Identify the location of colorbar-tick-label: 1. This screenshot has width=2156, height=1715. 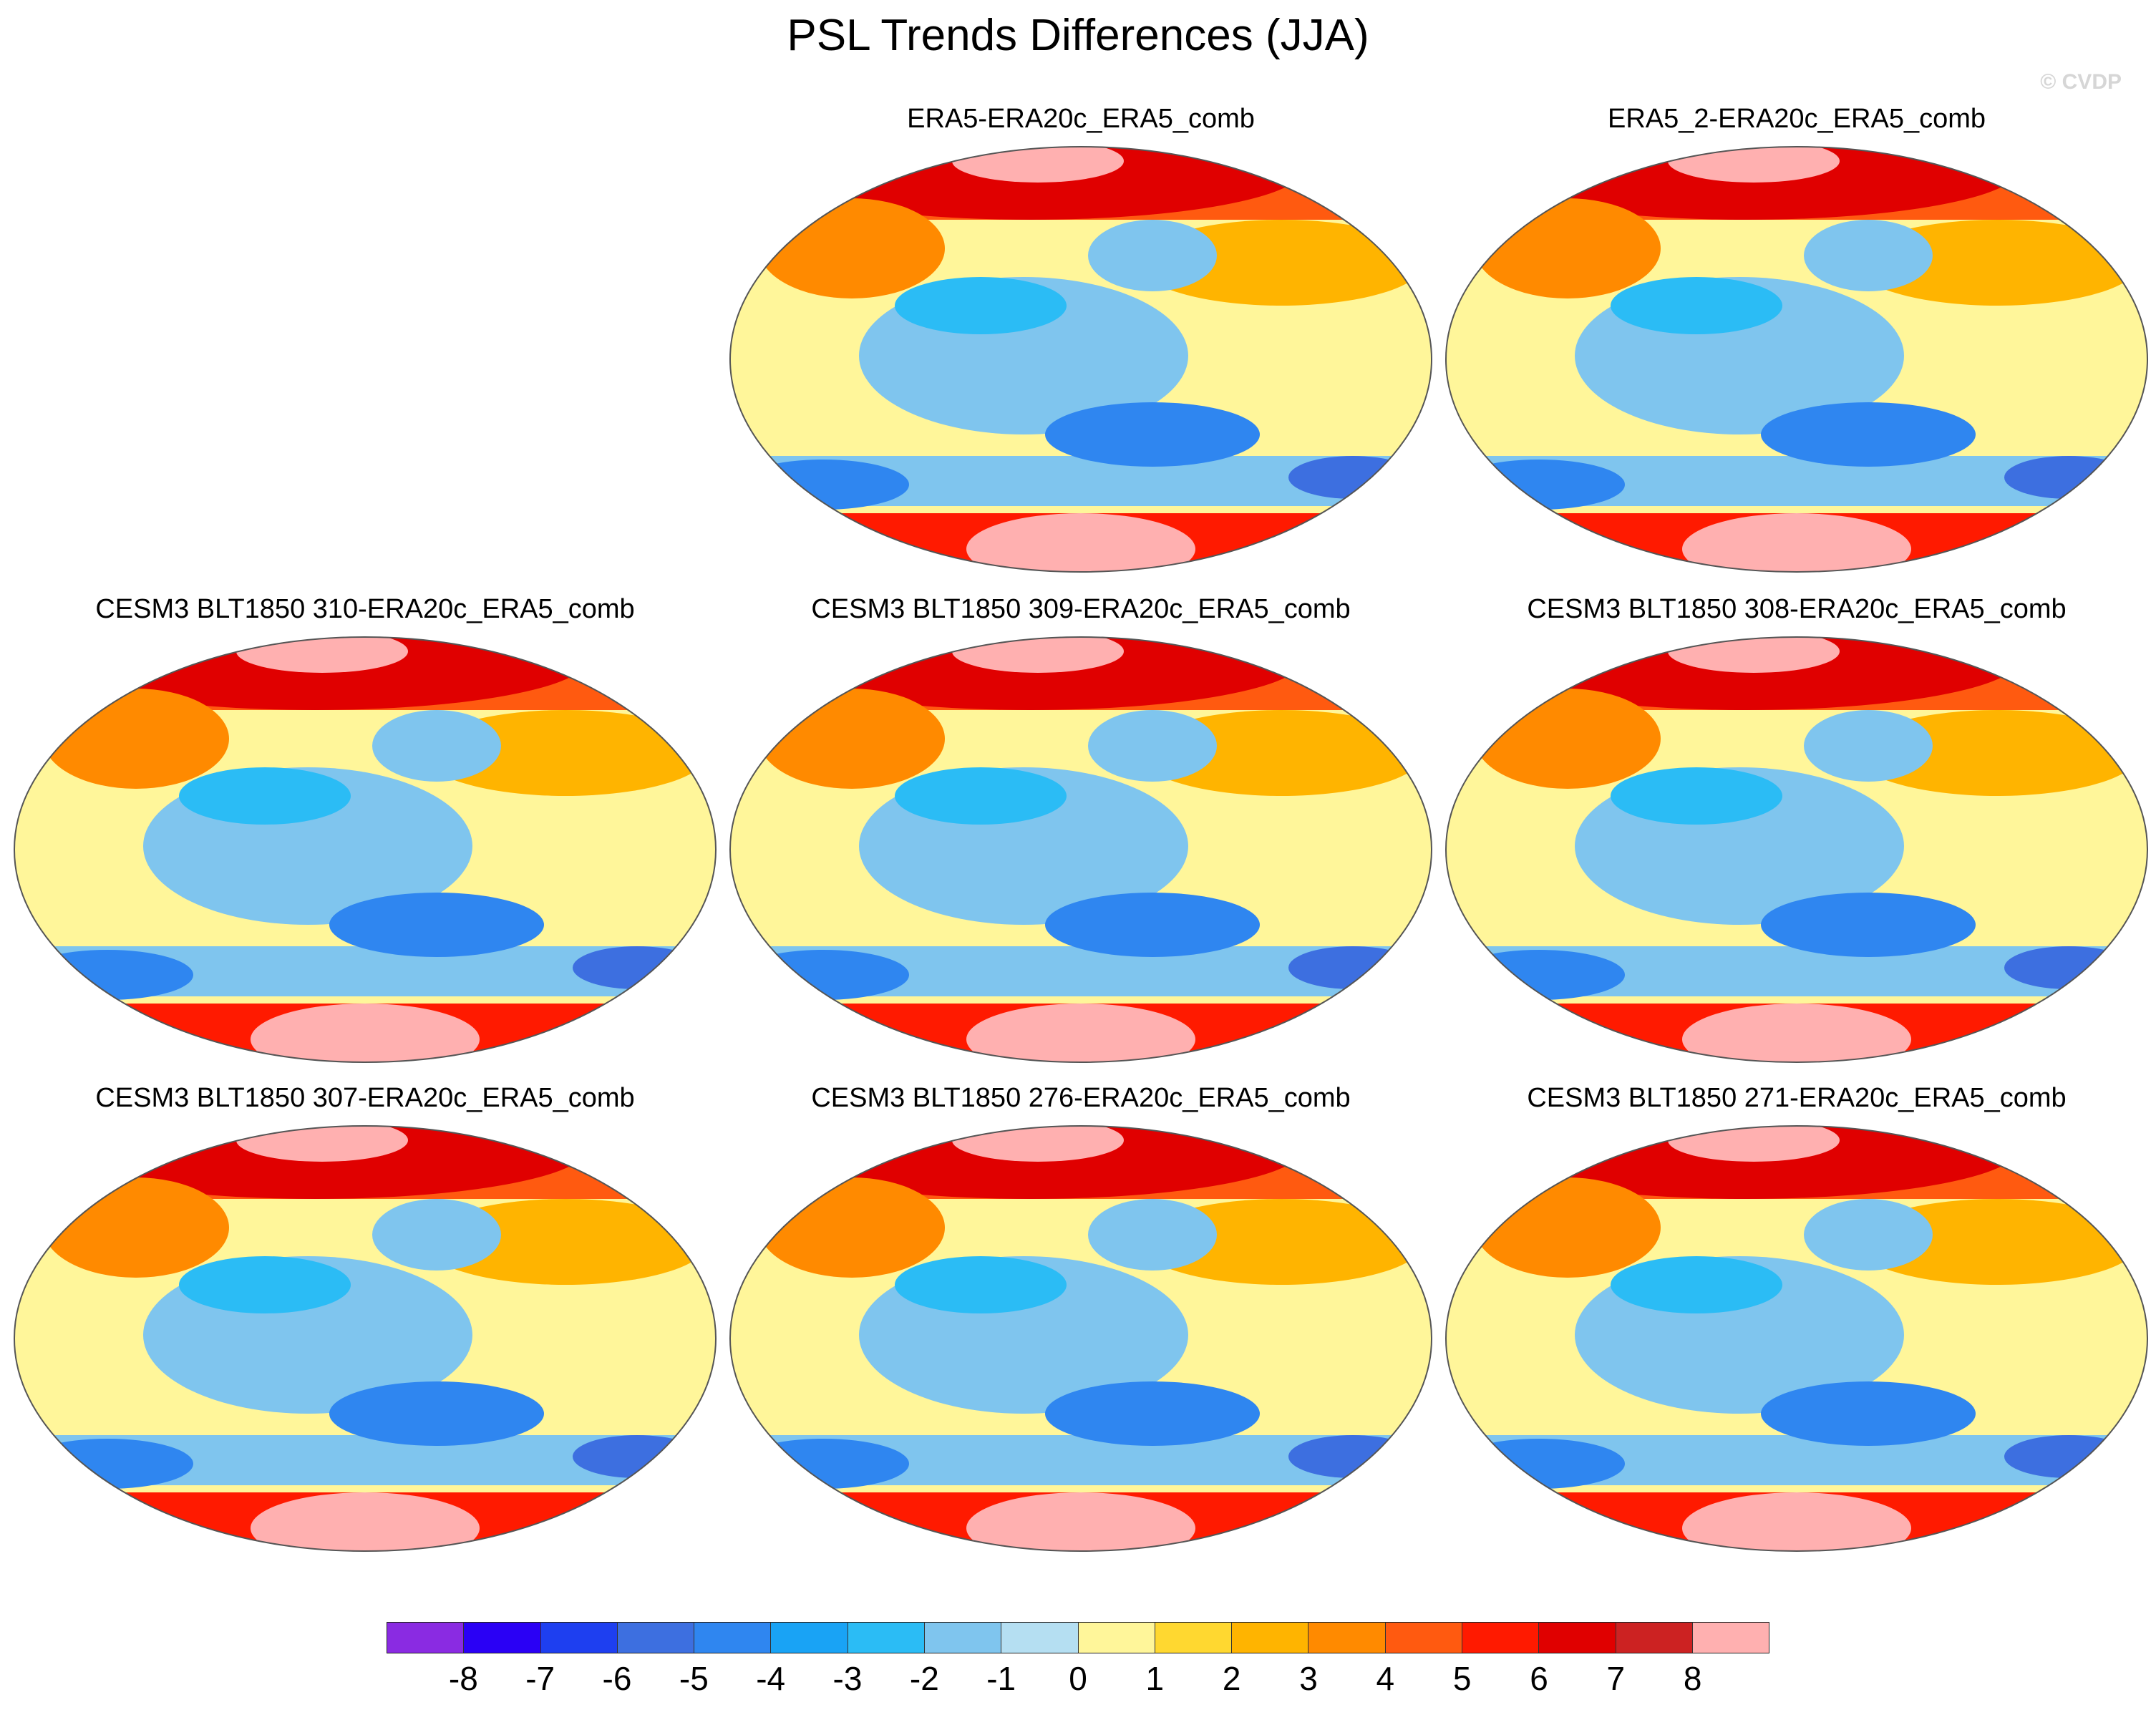
(1155, 1679).